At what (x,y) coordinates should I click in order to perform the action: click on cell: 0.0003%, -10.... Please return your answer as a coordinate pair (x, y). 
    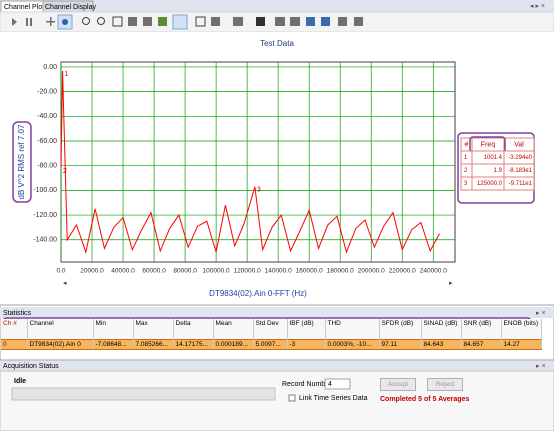
    Looking at the image, I should click on (352, 344).